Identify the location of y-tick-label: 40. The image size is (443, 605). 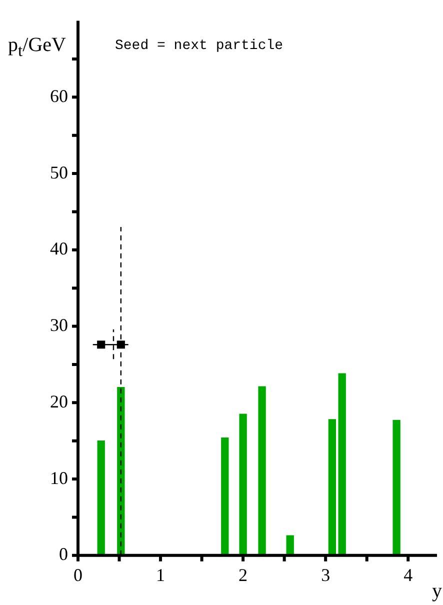
(59, 248).